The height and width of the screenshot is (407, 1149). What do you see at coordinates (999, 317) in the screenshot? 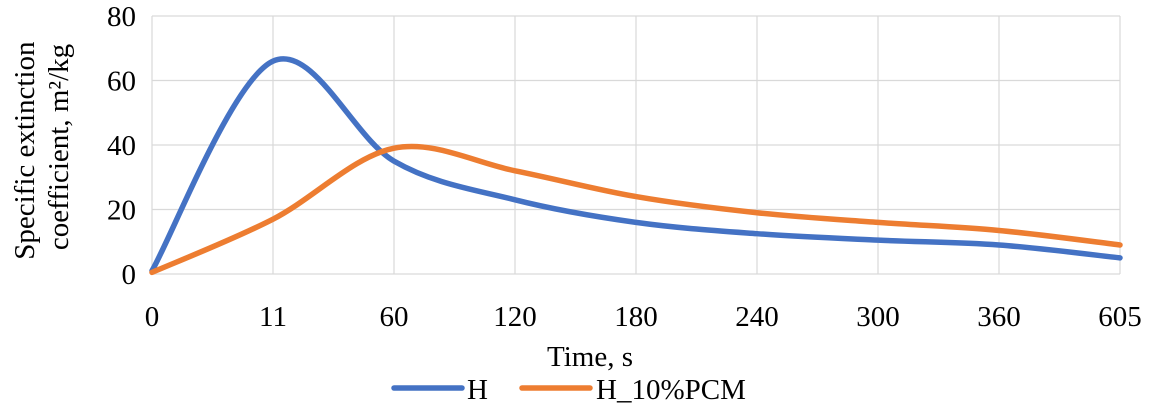
I see `x-tick-label: 360` at bounding box center [999, 317].